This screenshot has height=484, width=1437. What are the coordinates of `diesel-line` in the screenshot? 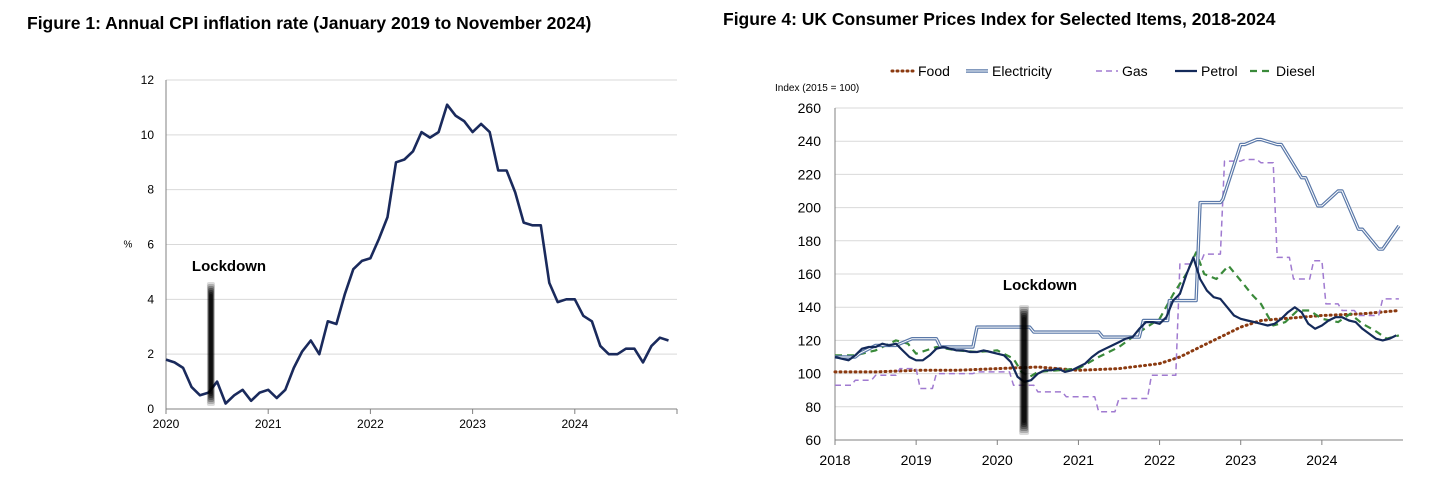 It's located at (1117, 314).